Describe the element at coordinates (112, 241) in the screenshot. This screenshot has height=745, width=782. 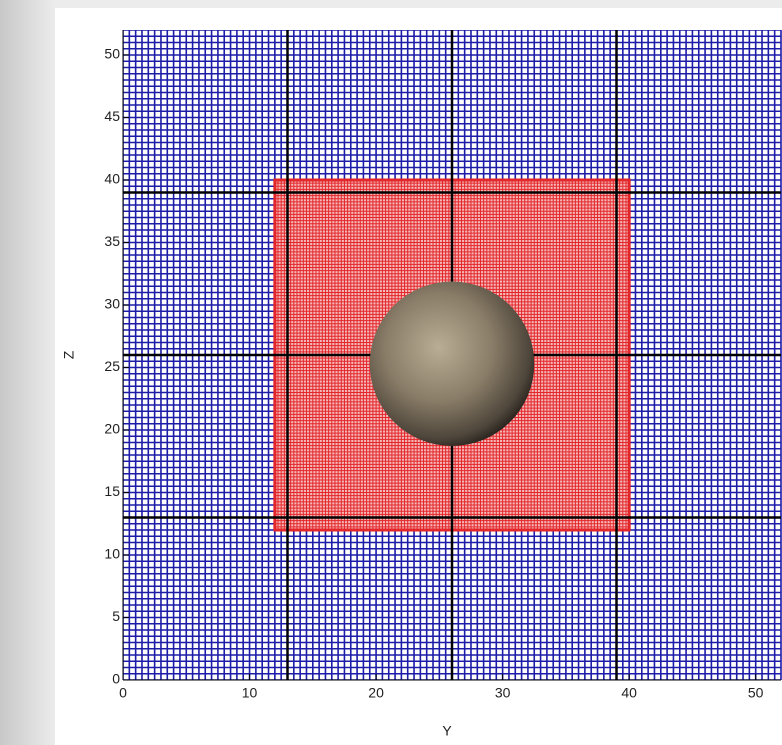
I see `y-tick-label: 35` at that location.